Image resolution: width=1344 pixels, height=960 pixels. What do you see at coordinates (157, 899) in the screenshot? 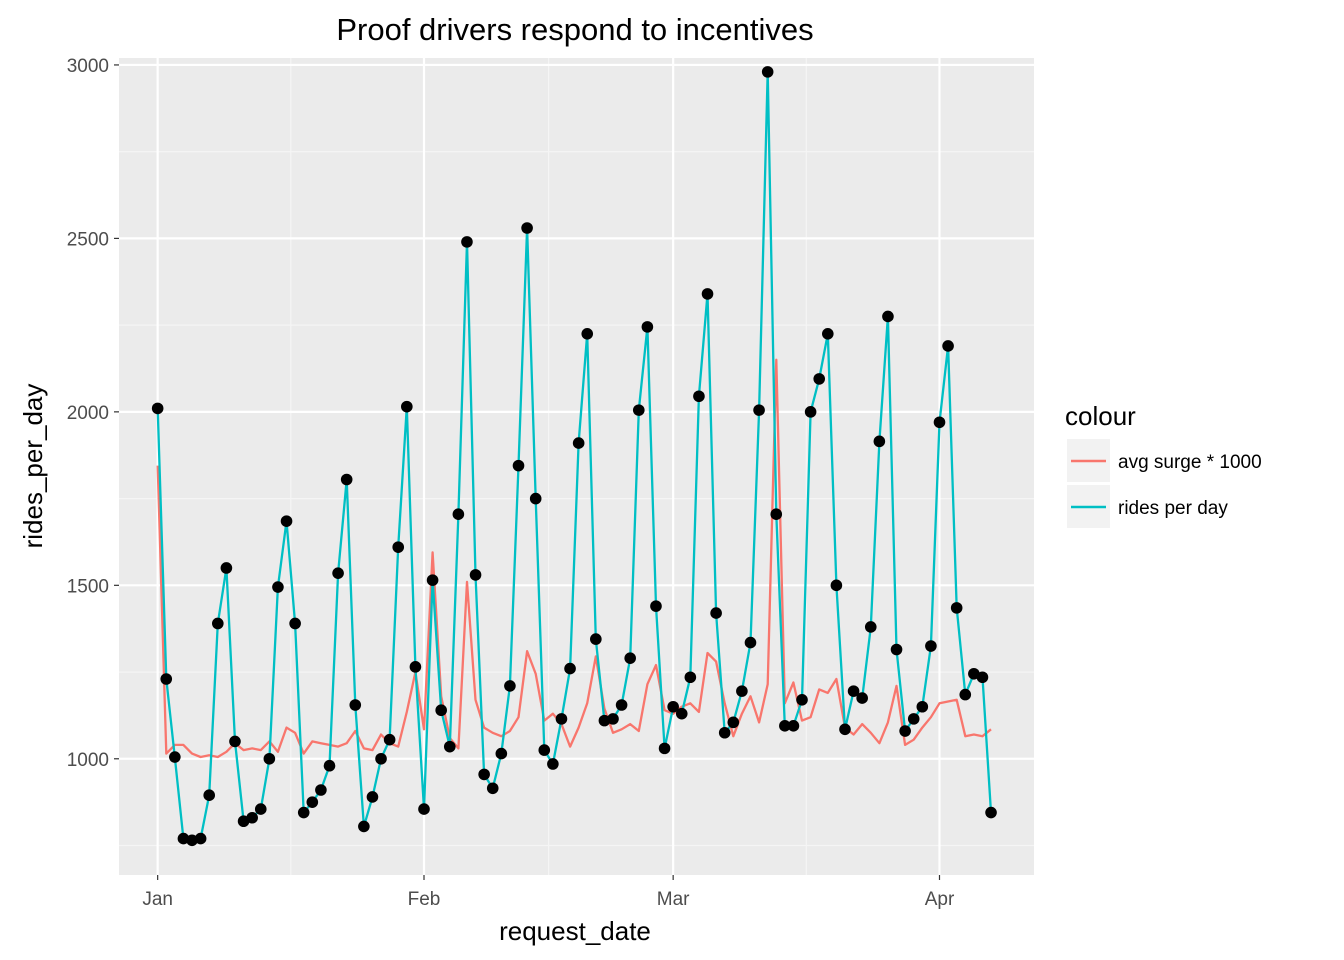
I see `x-tick-label: Jan` at bounding box center [157, 899].